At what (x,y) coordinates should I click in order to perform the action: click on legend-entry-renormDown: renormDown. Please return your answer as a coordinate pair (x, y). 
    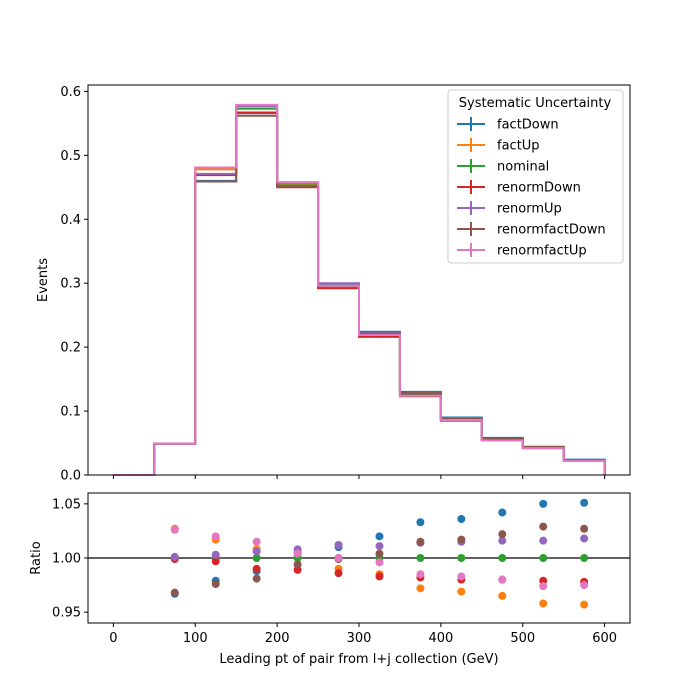
    Looking at the image, I should click on (519, 188).